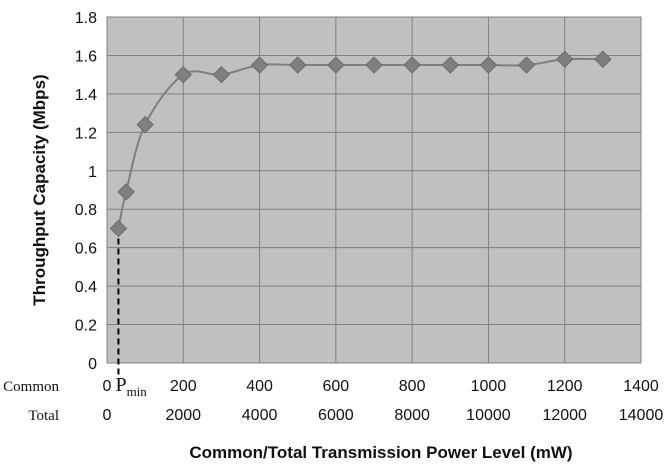 The width and height of the screenshot is (667, 472). Describe the element at coordinates (412, 386) in the screenshot. I see `x-tick-label-r0-4: 800` at that location.